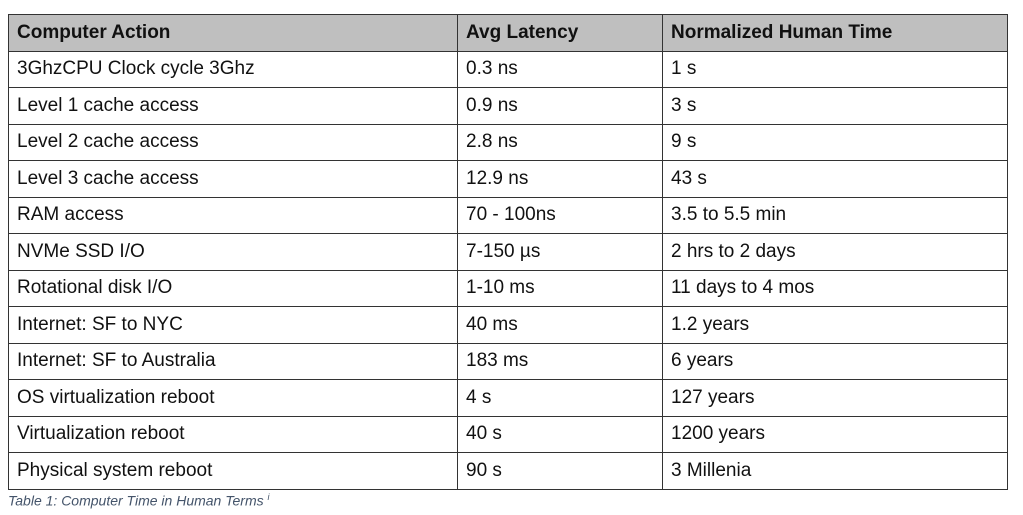  What do you see at coordinates (233, 252) in the screenshot?
I see `table-cell: NVMe SSD I/O` at bounding box center [233, 252].